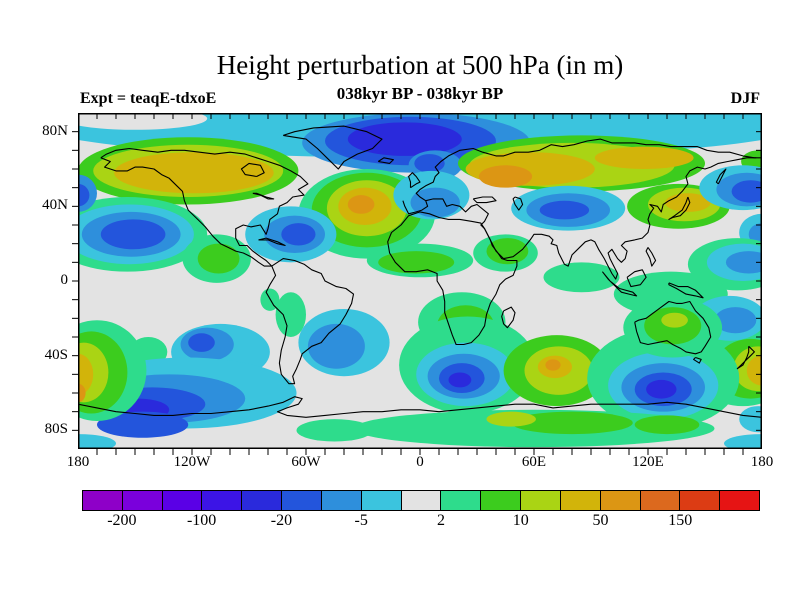 Image resolution: width=800 pixels, height=600 pixels. What do you see at coordinates (122, 520) in the screenshot?
I see `colorbar-label: -200` at bounding box center [122, 520].